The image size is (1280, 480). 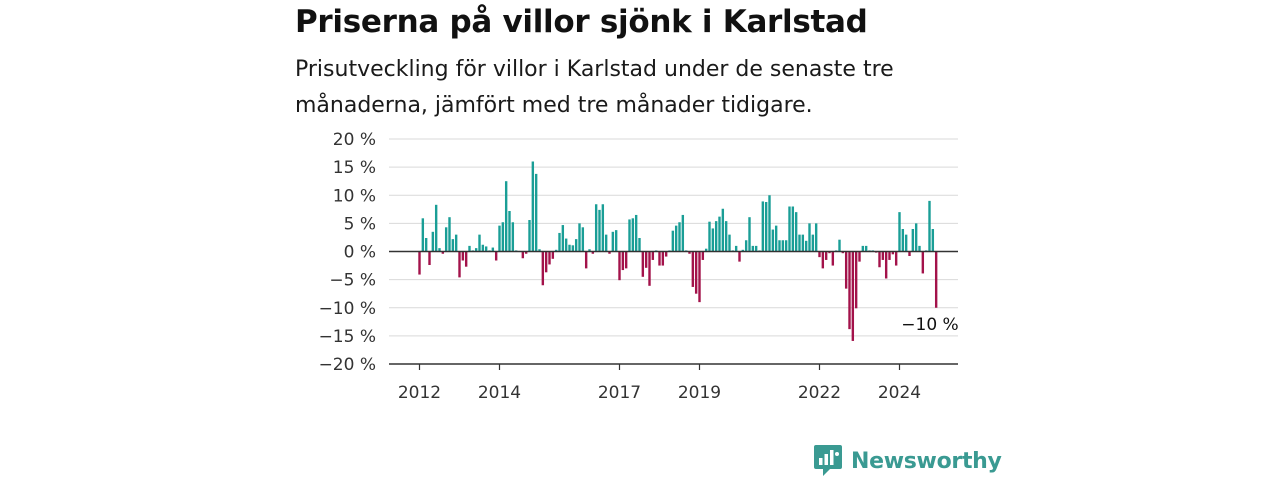 What do you see at coordinates (819, 393) in the screenshot?
I see `x-tick-label: 2022` at bounding box center [819, 393].